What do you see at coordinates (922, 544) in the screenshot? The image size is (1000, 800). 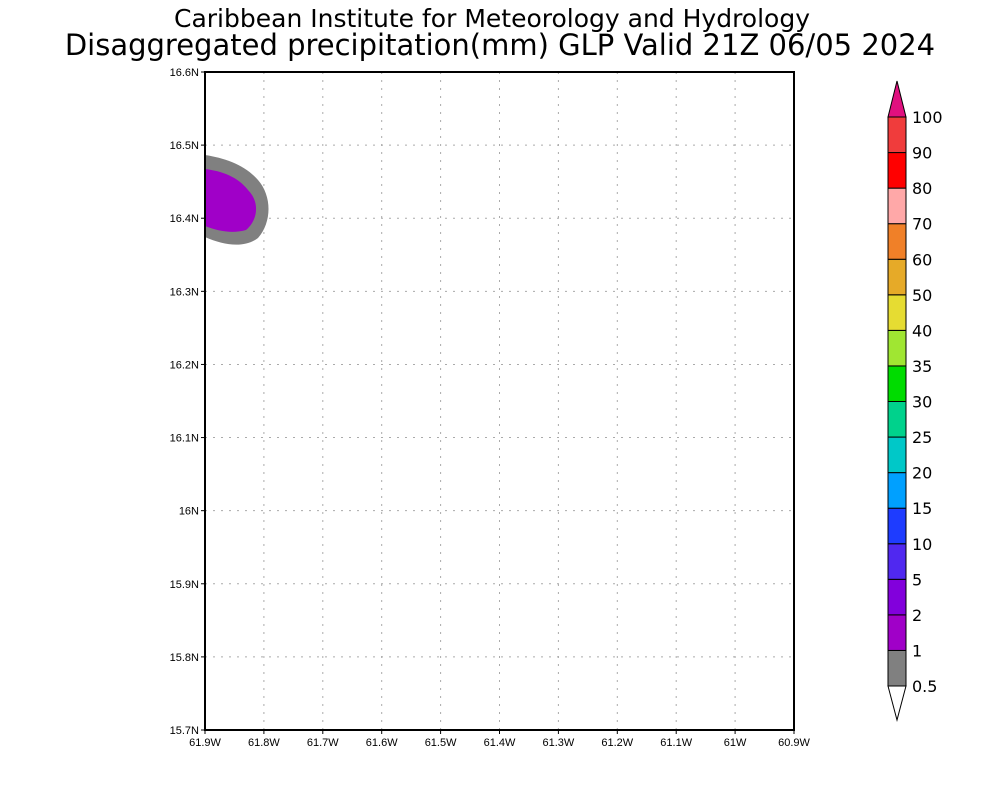 I see `colorbar-label: 10` at bounding box center [922, 544].